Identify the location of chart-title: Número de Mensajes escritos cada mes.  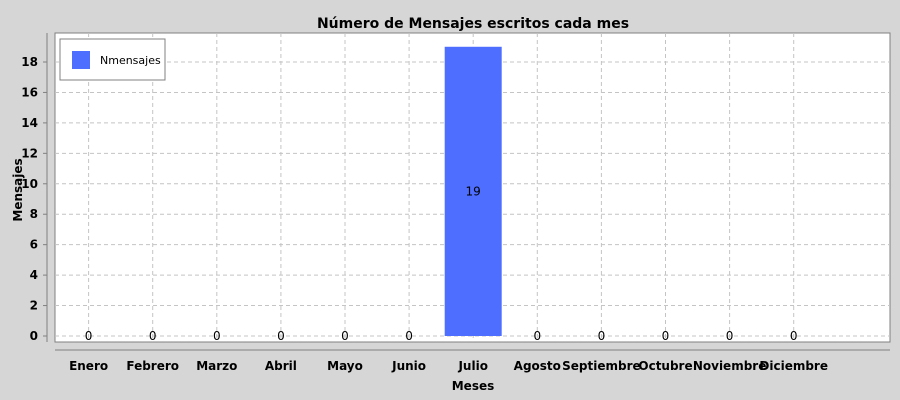
(473, 24).